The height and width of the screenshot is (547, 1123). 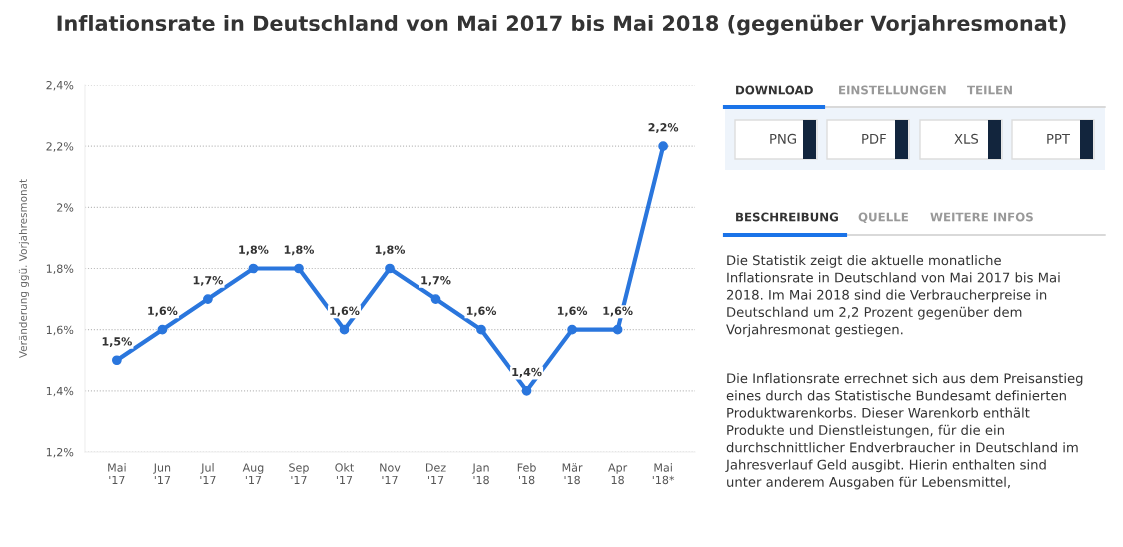 I want to click on x-tick-label: Jan '18, so click(x=480, y=474).